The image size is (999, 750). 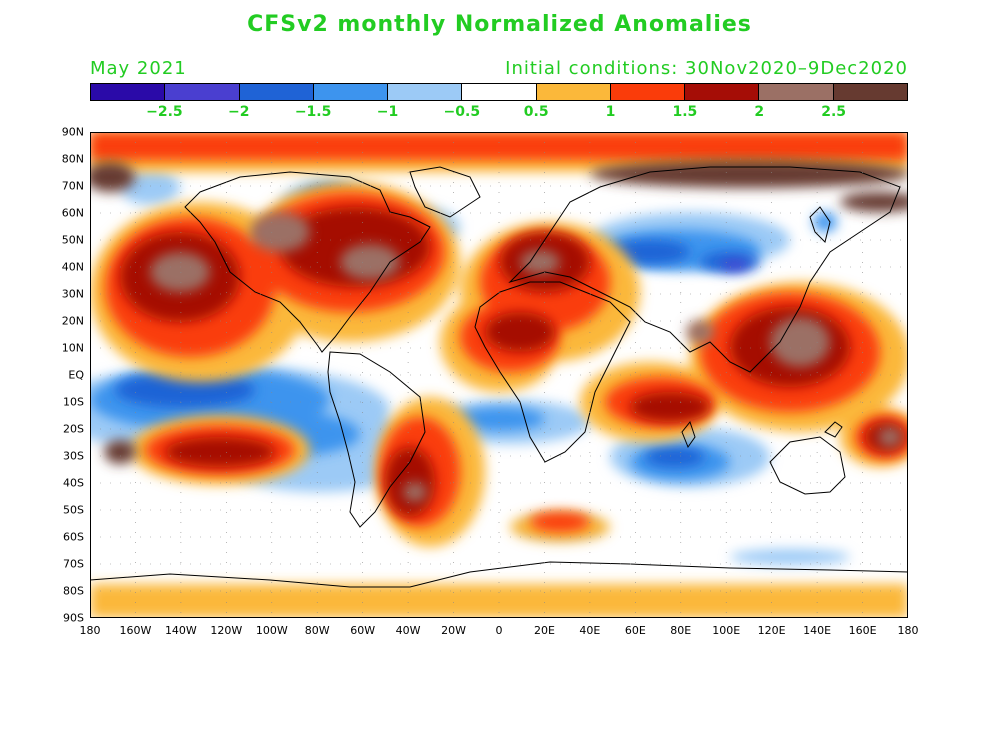 What do you see at coordinates (72, 159) in the screenshot?
I see `latitude-tick-label: 80N` at bounding box center [72, 159].